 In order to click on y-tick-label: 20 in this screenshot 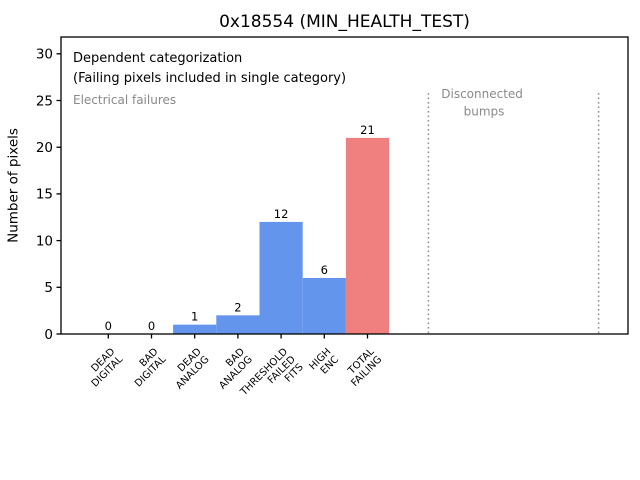, I will do `click(44, 148)`.